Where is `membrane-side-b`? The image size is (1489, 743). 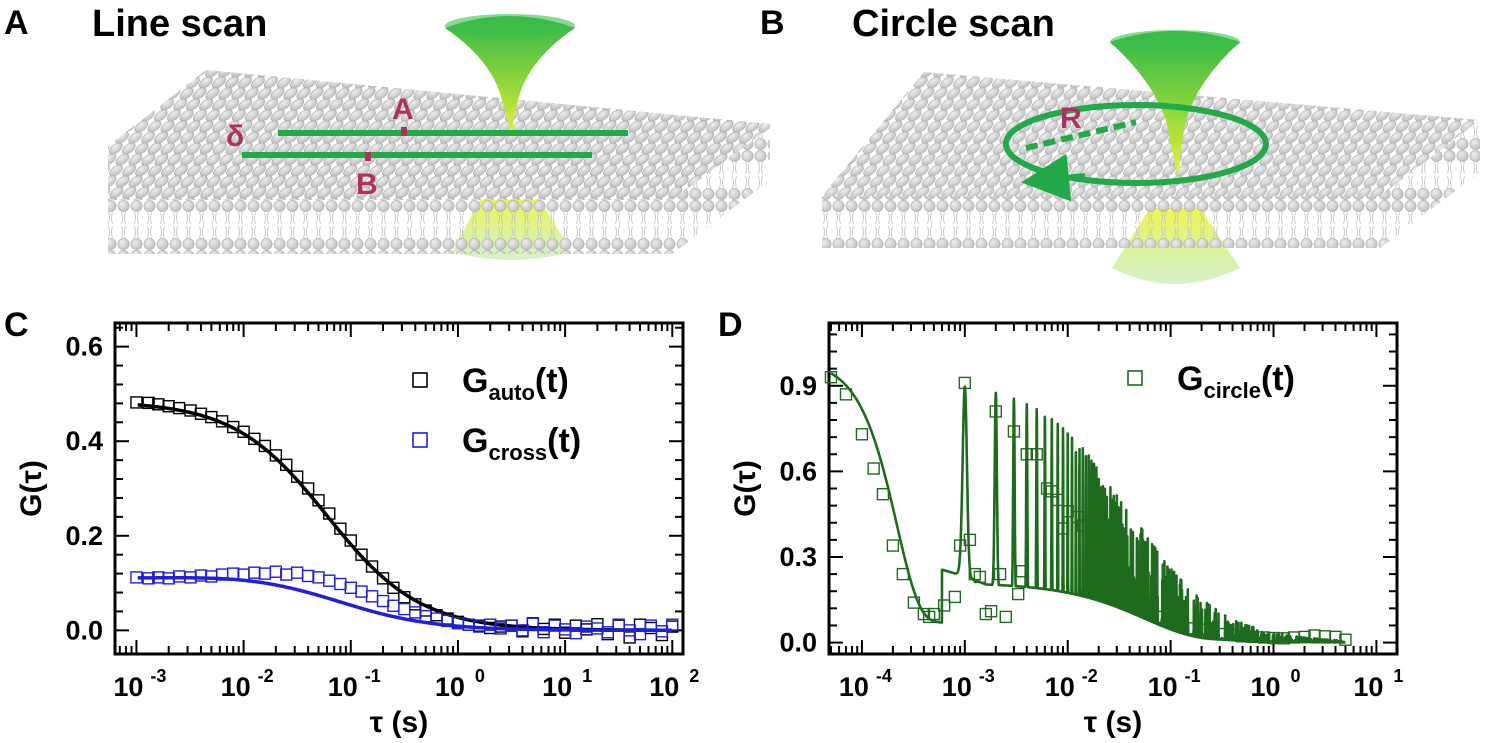 membrane-side-b is located at coordinates (1151, 184).